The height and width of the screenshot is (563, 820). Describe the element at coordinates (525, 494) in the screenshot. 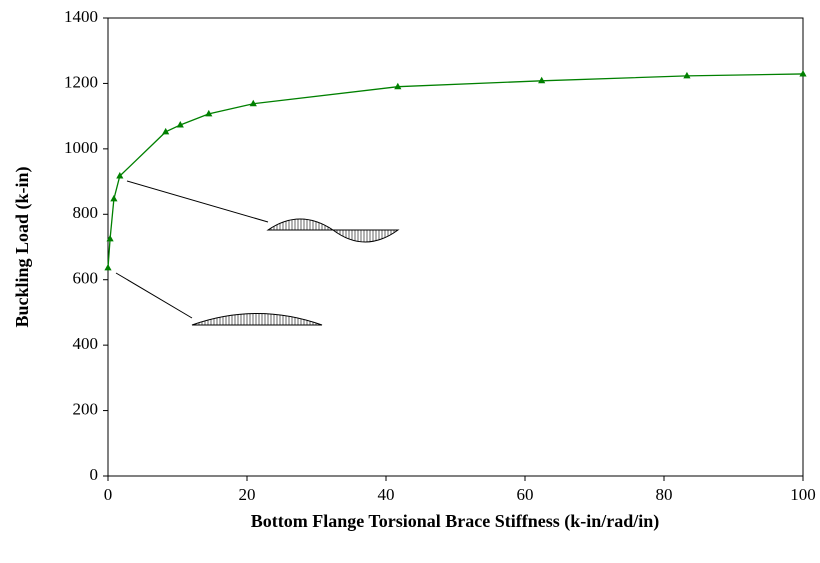

I see `x-tick-label: 60` at that location.